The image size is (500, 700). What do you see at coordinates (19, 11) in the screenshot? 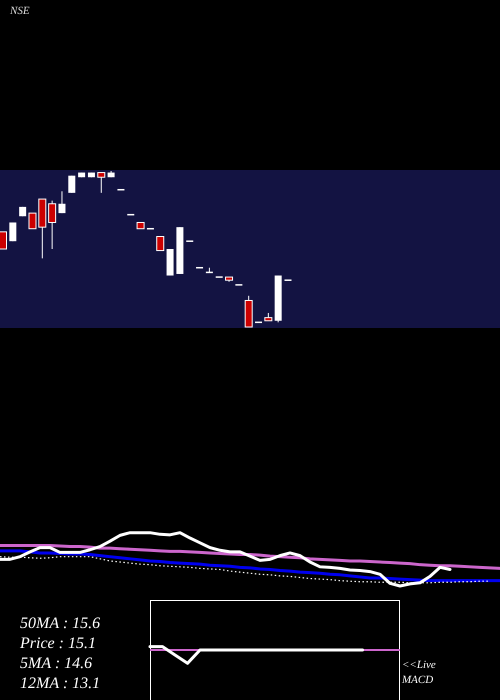
I see `chart-title: NSE` at bounding box center [19, 11].